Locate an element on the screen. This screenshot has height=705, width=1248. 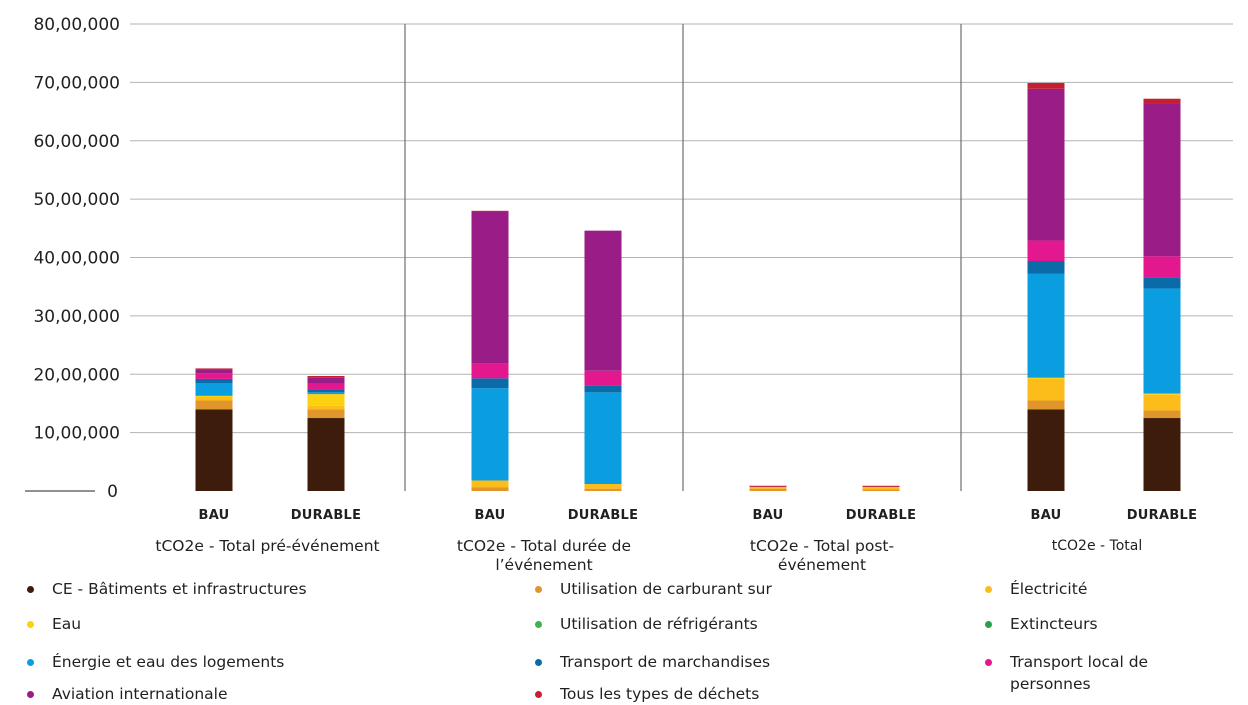
legend-item: Utilisation de carburant sur is located at coordinates (653, 589).